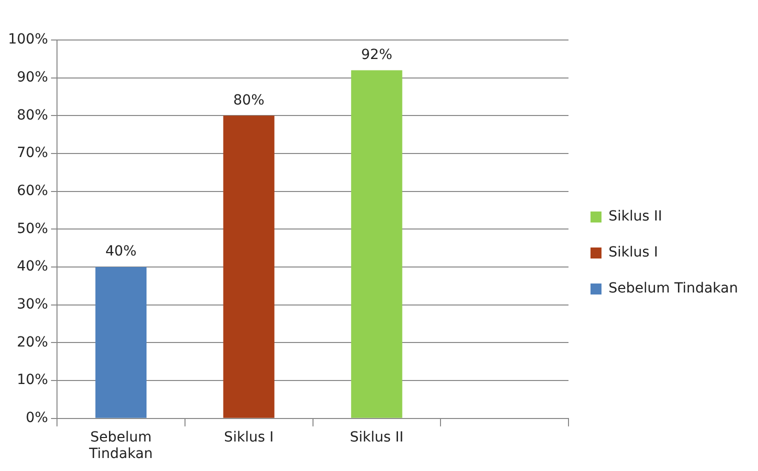  What do you see at coordinates (32, 266) in the screenshot?
I see `y-tick-label: 40%` at bounding box center [32, 266].